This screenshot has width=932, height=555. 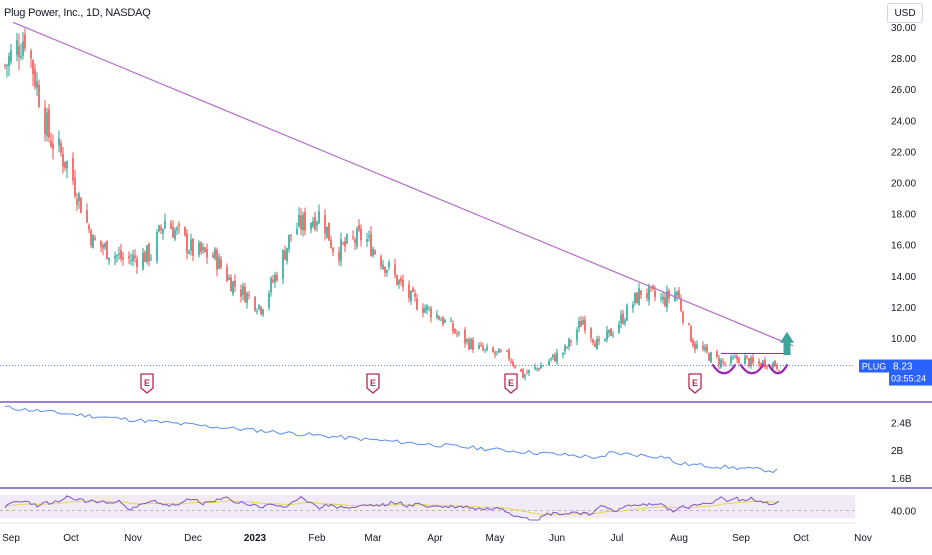 I want to click on earnings-marker-label: E, so click(x=147, y=383).